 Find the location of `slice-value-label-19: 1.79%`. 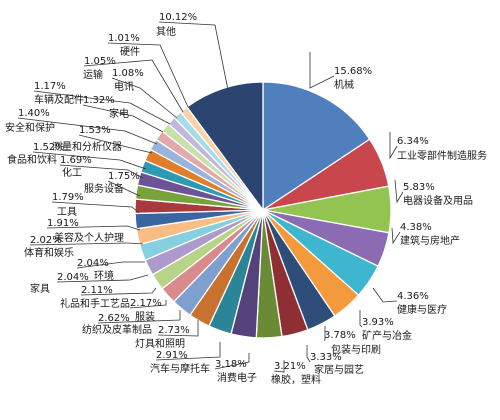

slice-value-label-19: 1.79% is located at coordinates (68, 197).